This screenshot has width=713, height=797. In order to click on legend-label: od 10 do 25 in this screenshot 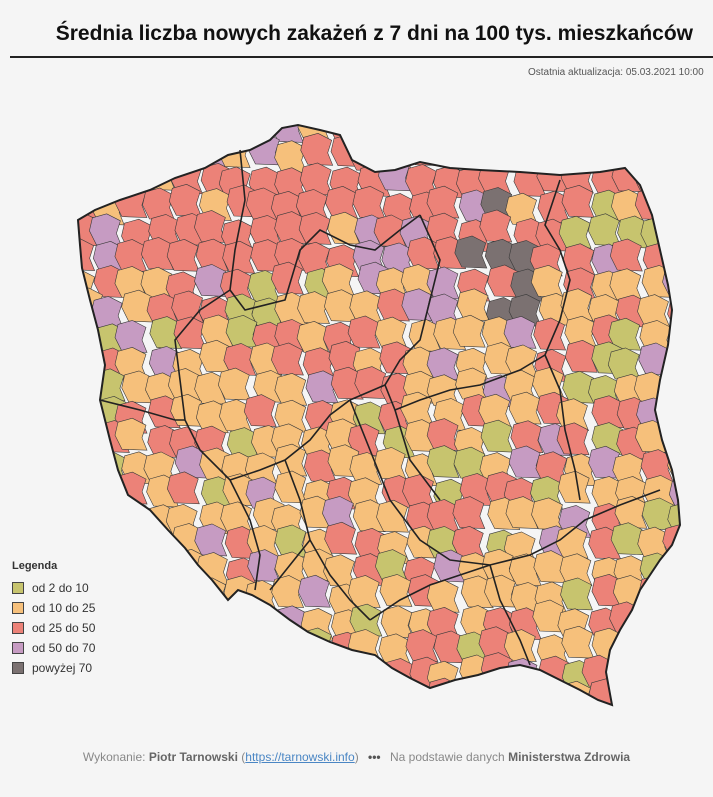, I will do `click(64, 608)`.